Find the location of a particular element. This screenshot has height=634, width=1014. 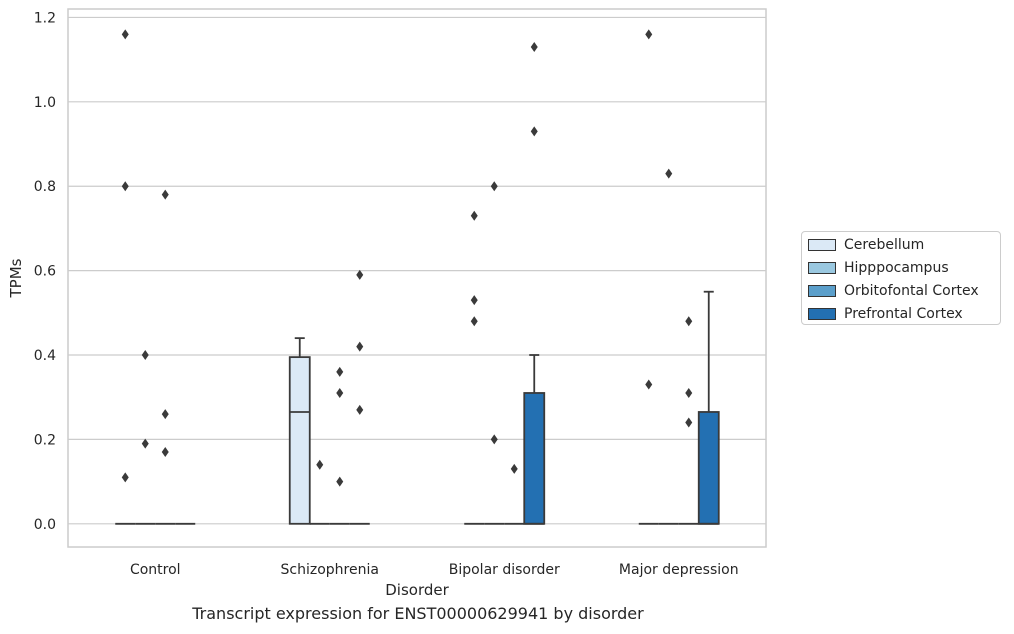

legend-item-hippocampus: Hipppocampus is located at coordinates (878, 268).